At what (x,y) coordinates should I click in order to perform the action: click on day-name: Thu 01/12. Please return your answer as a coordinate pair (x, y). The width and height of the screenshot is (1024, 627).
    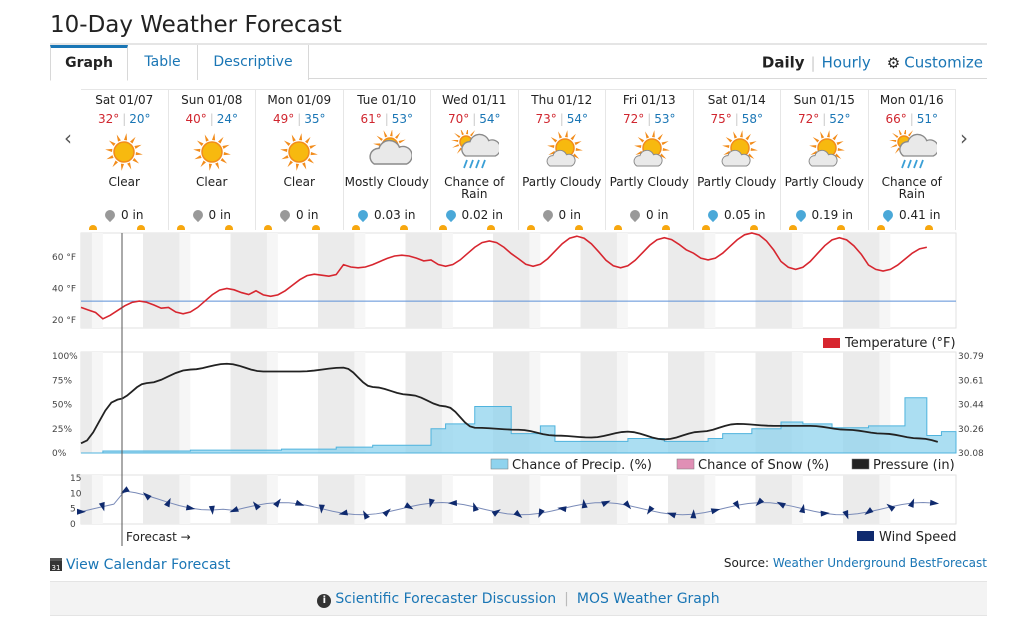
    Looking at the image, I should click on (562, 100).